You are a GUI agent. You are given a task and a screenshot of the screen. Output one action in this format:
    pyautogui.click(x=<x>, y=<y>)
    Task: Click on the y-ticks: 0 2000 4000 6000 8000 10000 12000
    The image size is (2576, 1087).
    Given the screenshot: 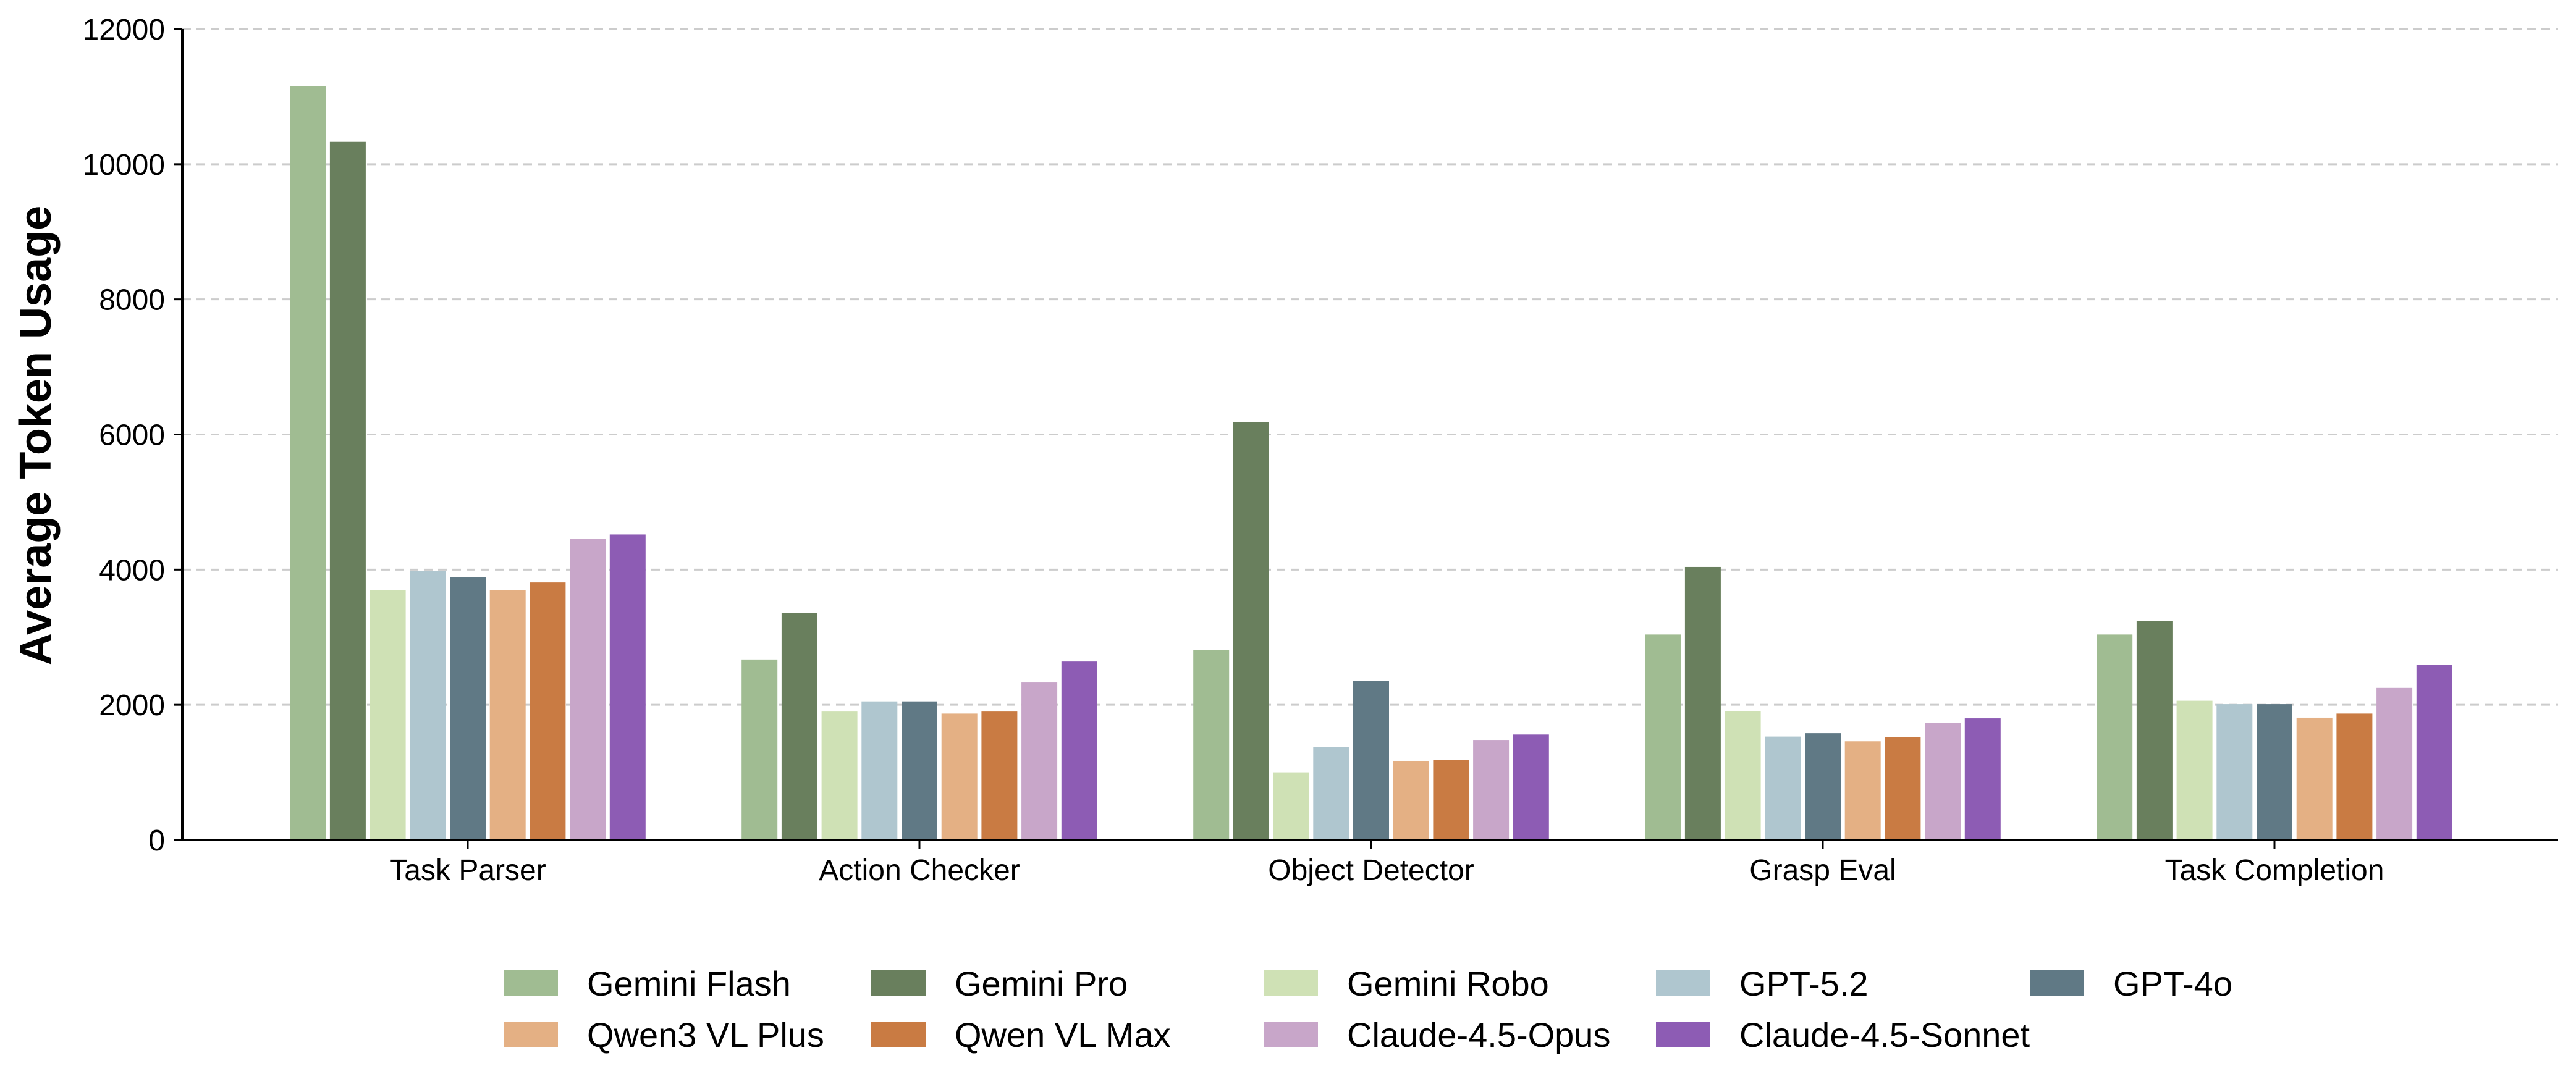 What is the action you would take?
    pyautogui.click(x=132, y=435)
    